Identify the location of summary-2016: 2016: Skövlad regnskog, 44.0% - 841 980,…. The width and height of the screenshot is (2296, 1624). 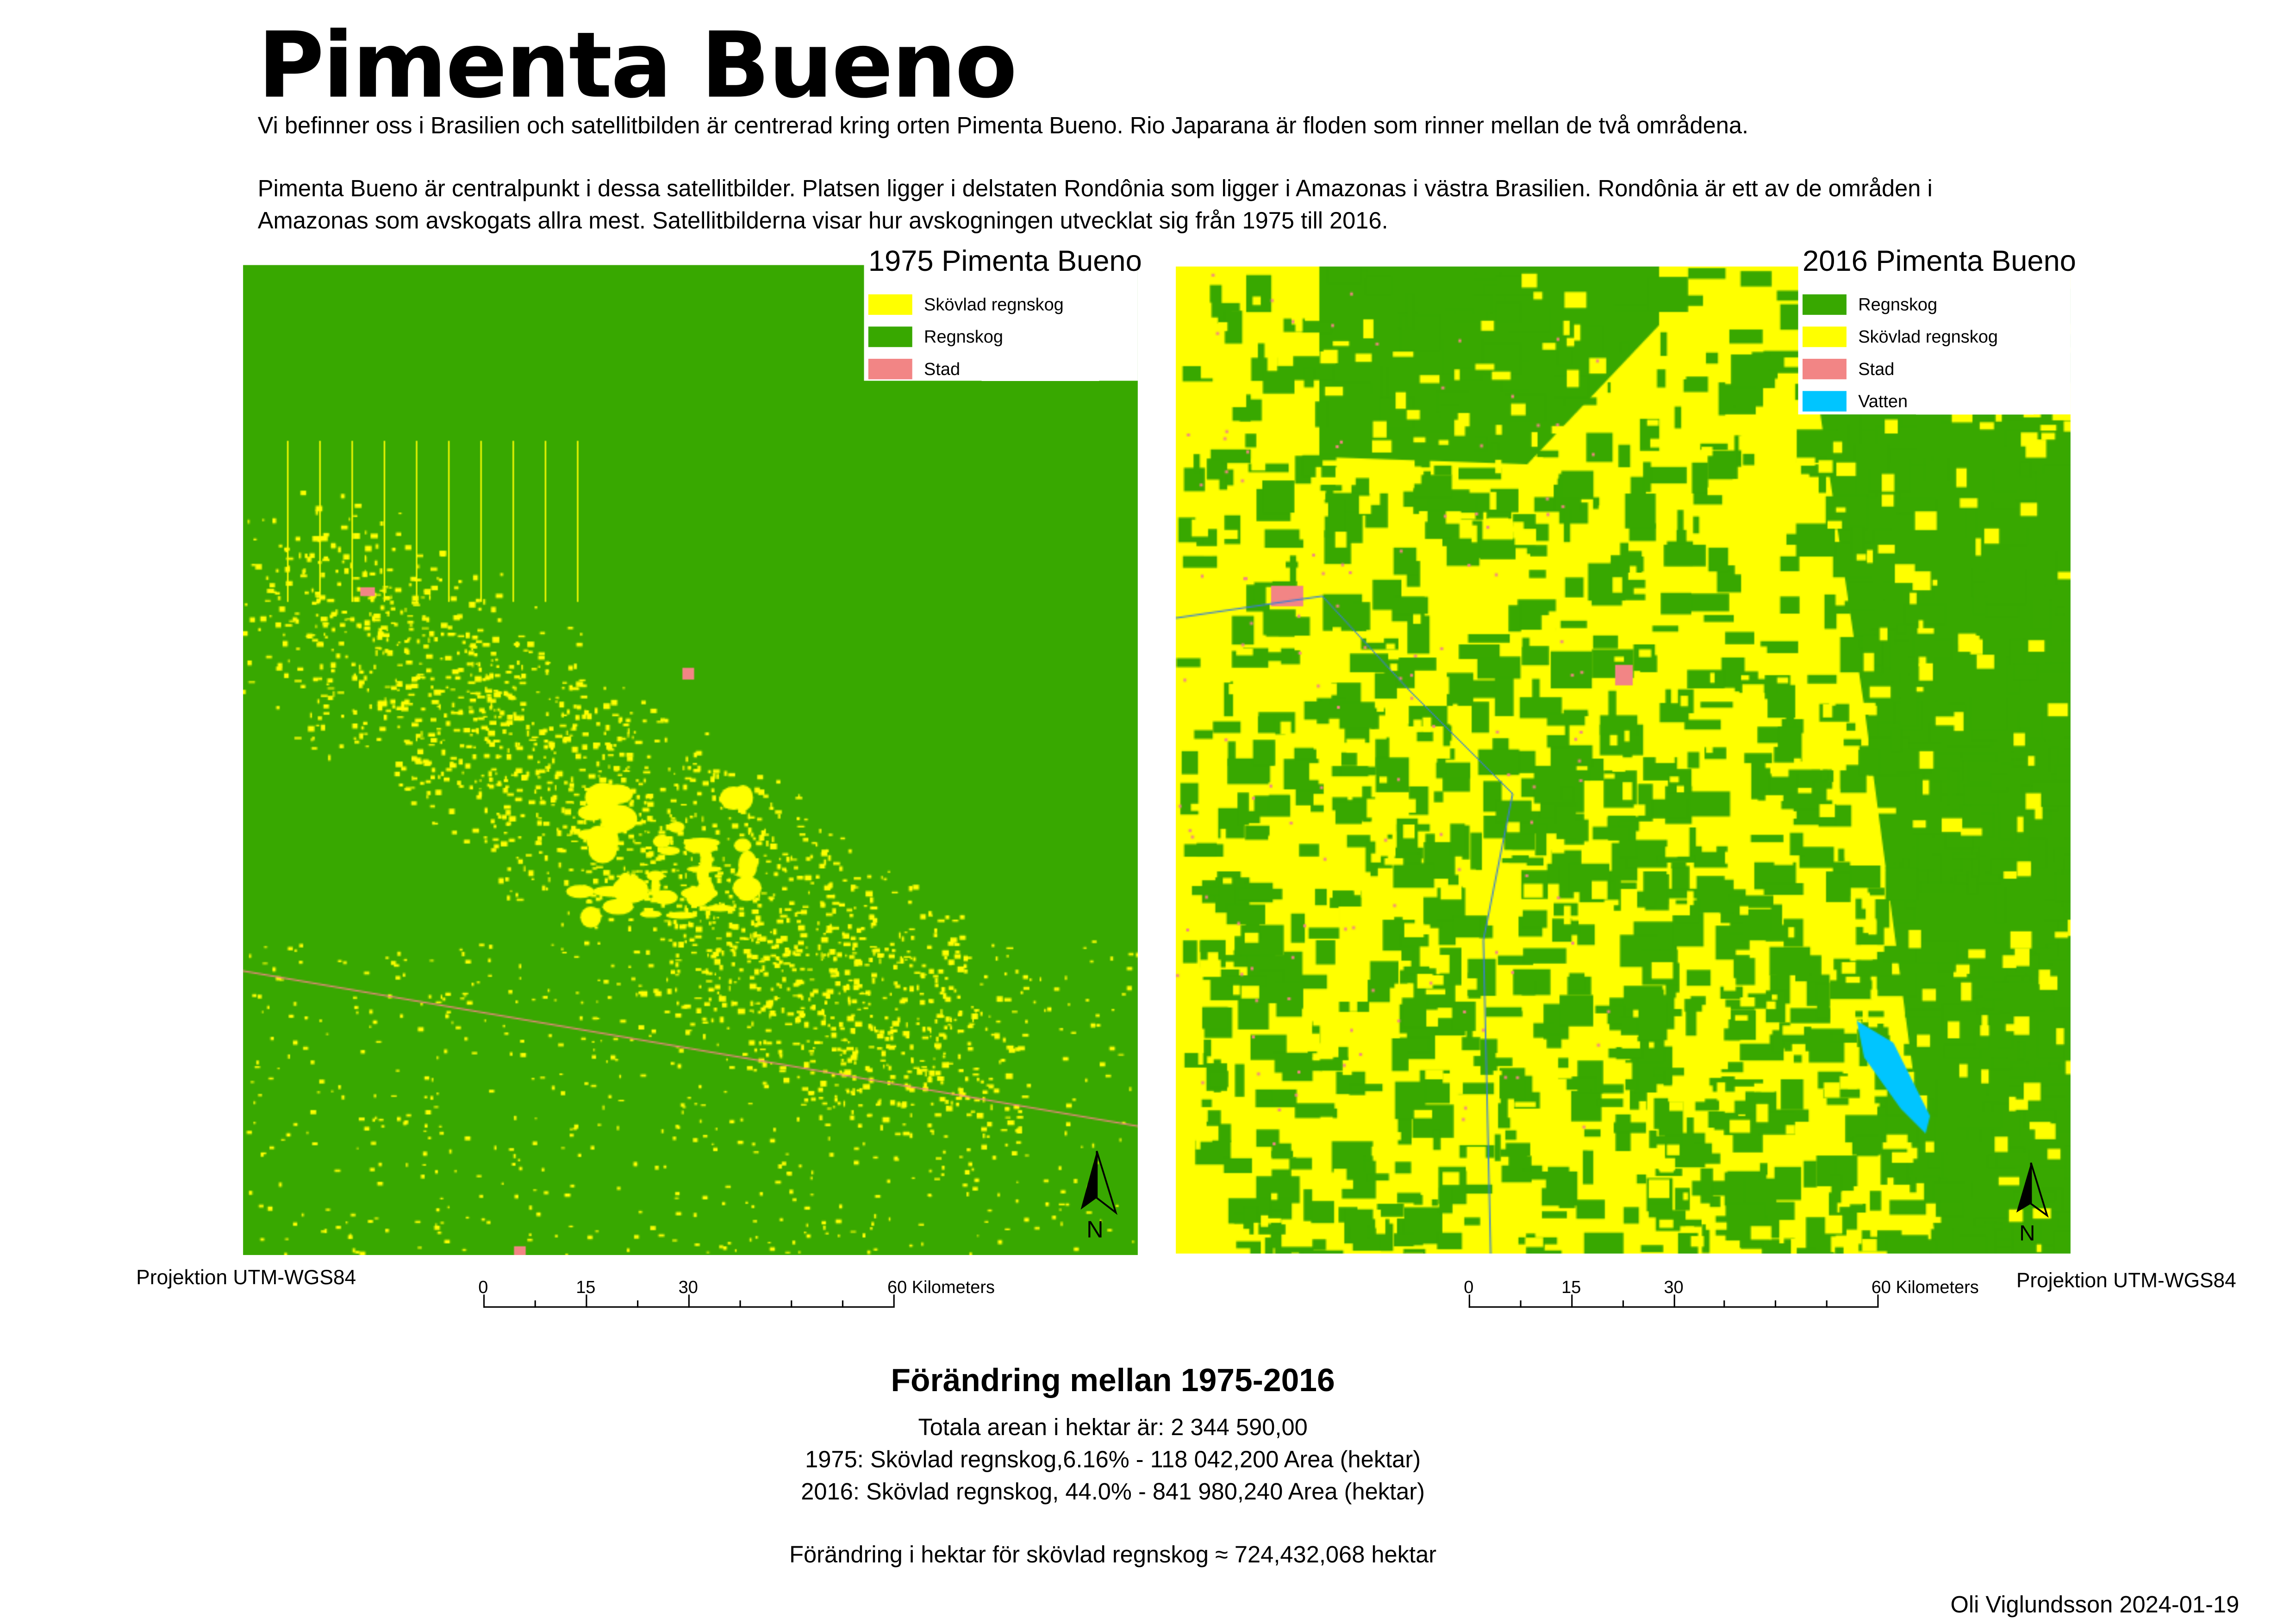
(1113, 1492).